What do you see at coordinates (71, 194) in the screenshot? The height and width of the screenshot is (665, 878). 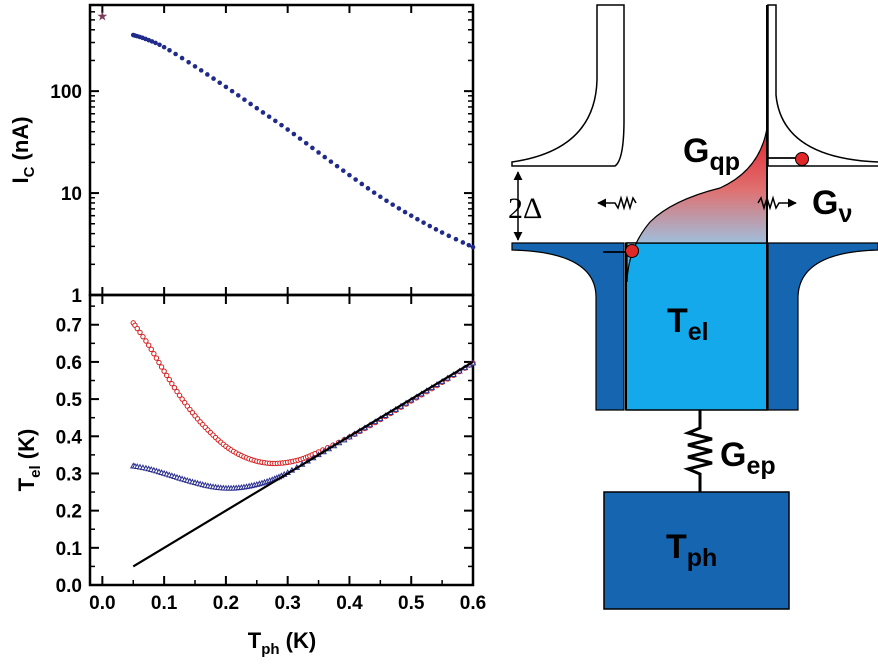 I see `top-ytick-label: 10` at bounding box center [71, 194].